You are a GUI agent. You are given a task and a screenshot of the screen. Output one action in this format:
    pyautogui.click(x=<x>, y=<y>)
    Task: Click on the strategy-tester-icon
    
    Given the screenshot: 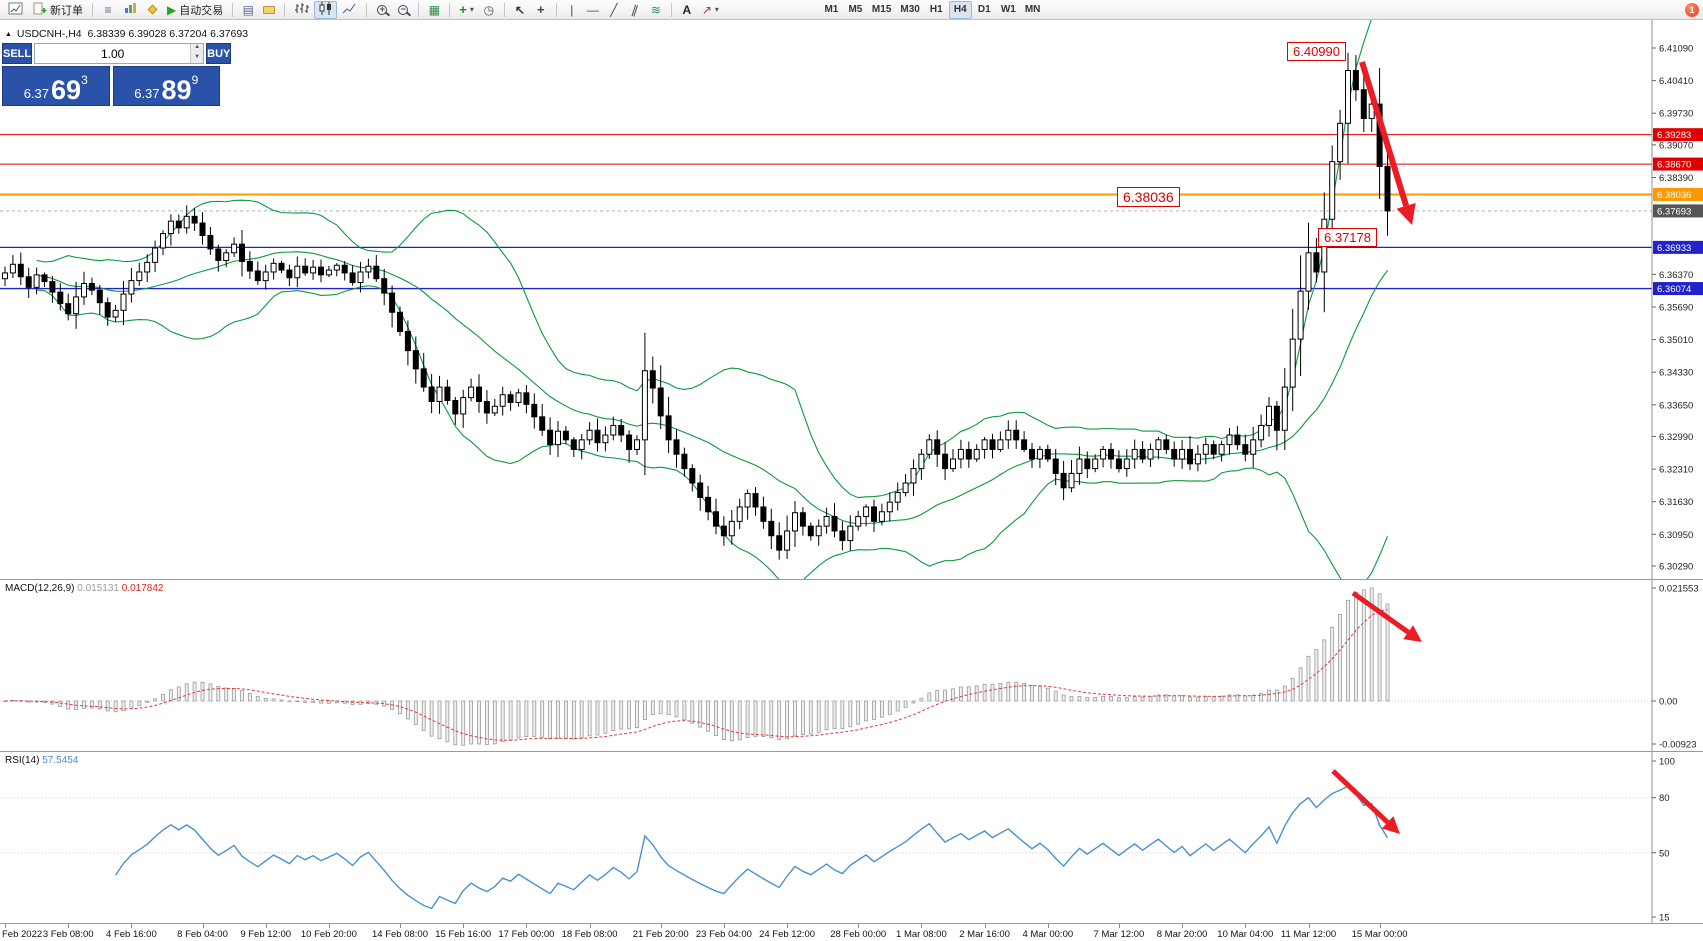 What is the action you would take?
    pyautogui.click(x=130, y=9)
    